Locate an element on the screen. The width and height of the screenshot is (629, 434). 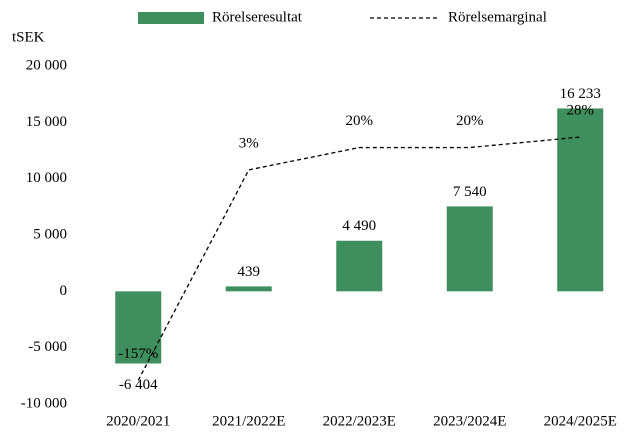
bar-value-label: 439 is located at coordinates (249, 272).